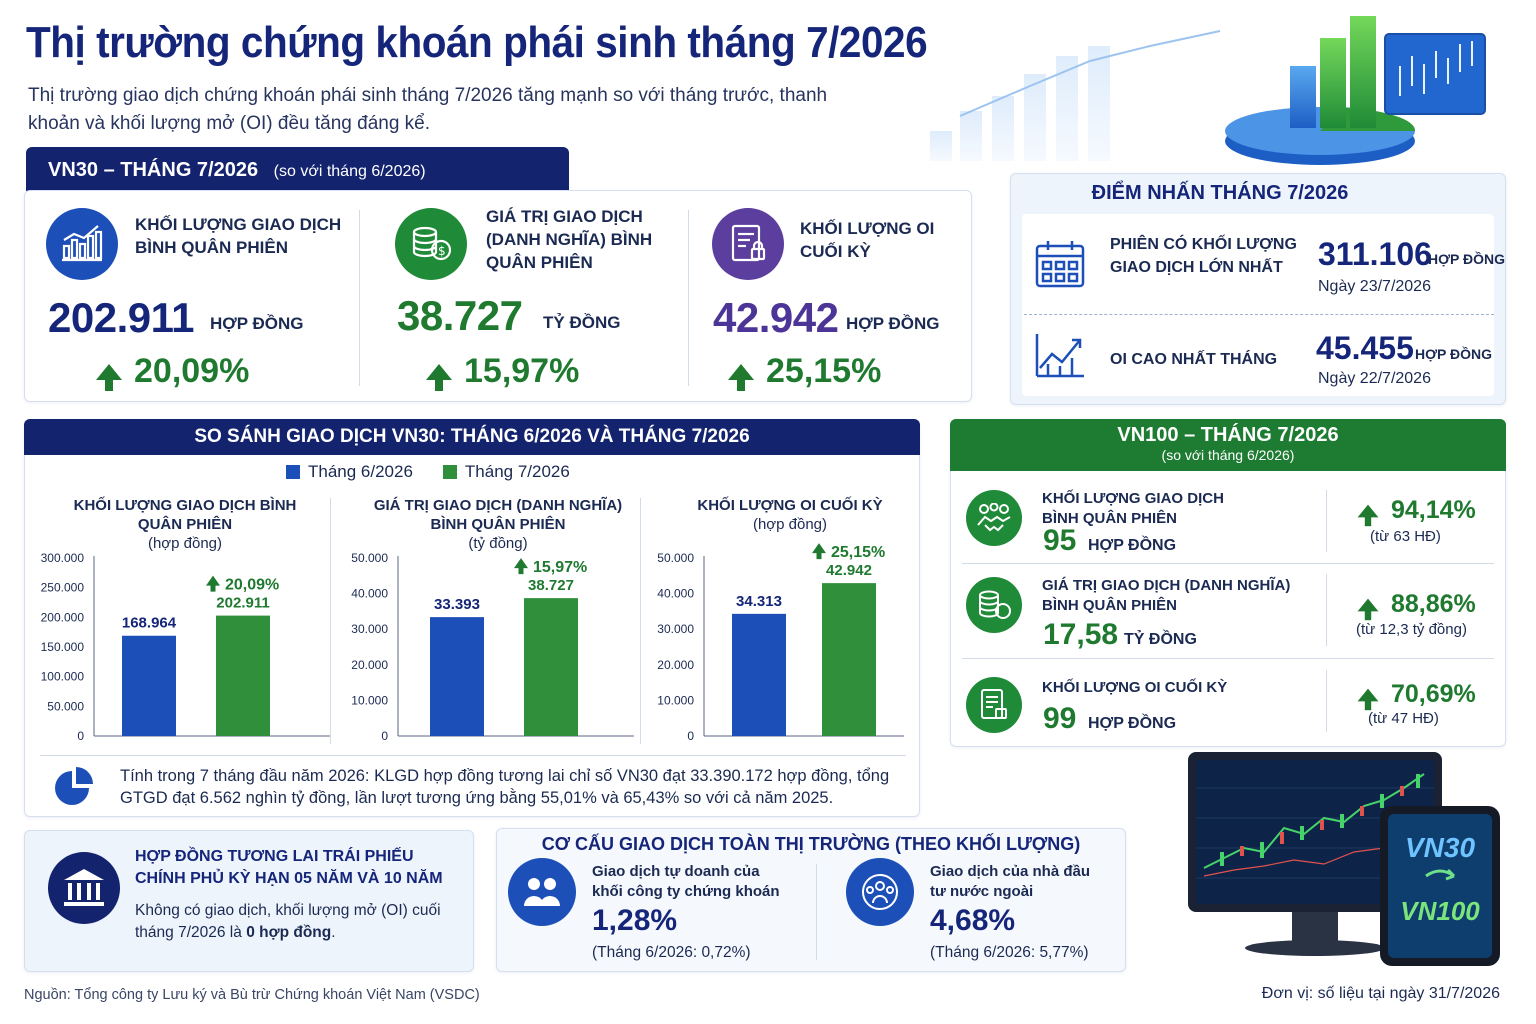  Describe the element at coordinates (517, 471) in the screenshot. I see `legend-label: Tháng 7/2026` at that location.